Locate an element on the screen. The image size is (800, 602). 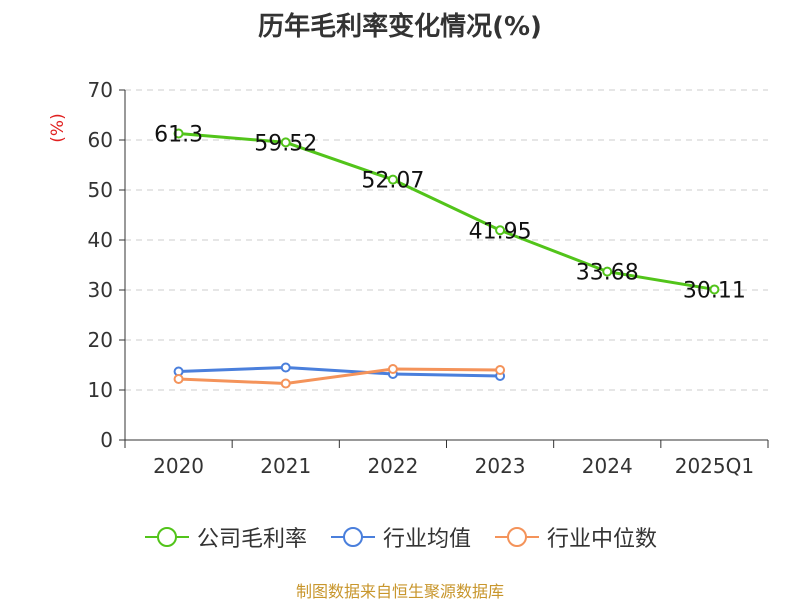
x-tick-label-2021: 2021 is located at coordinates (285, 466).